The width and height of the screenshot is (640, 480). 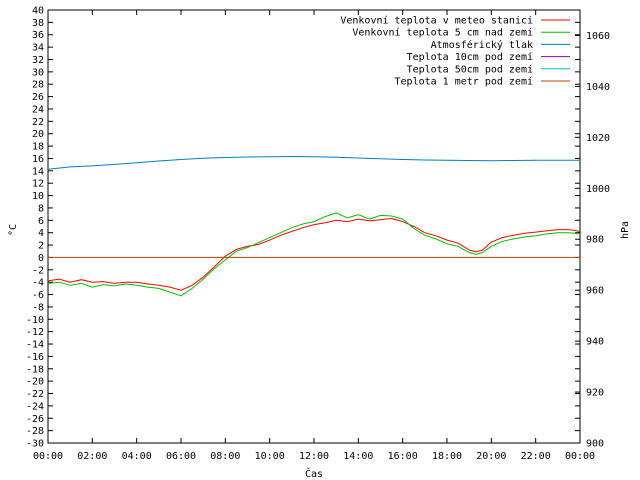 What do you see at coordinates (41, 246) in the screenshot?
I see `y-left-tick-label: 2` at bounding box center [41, 246].